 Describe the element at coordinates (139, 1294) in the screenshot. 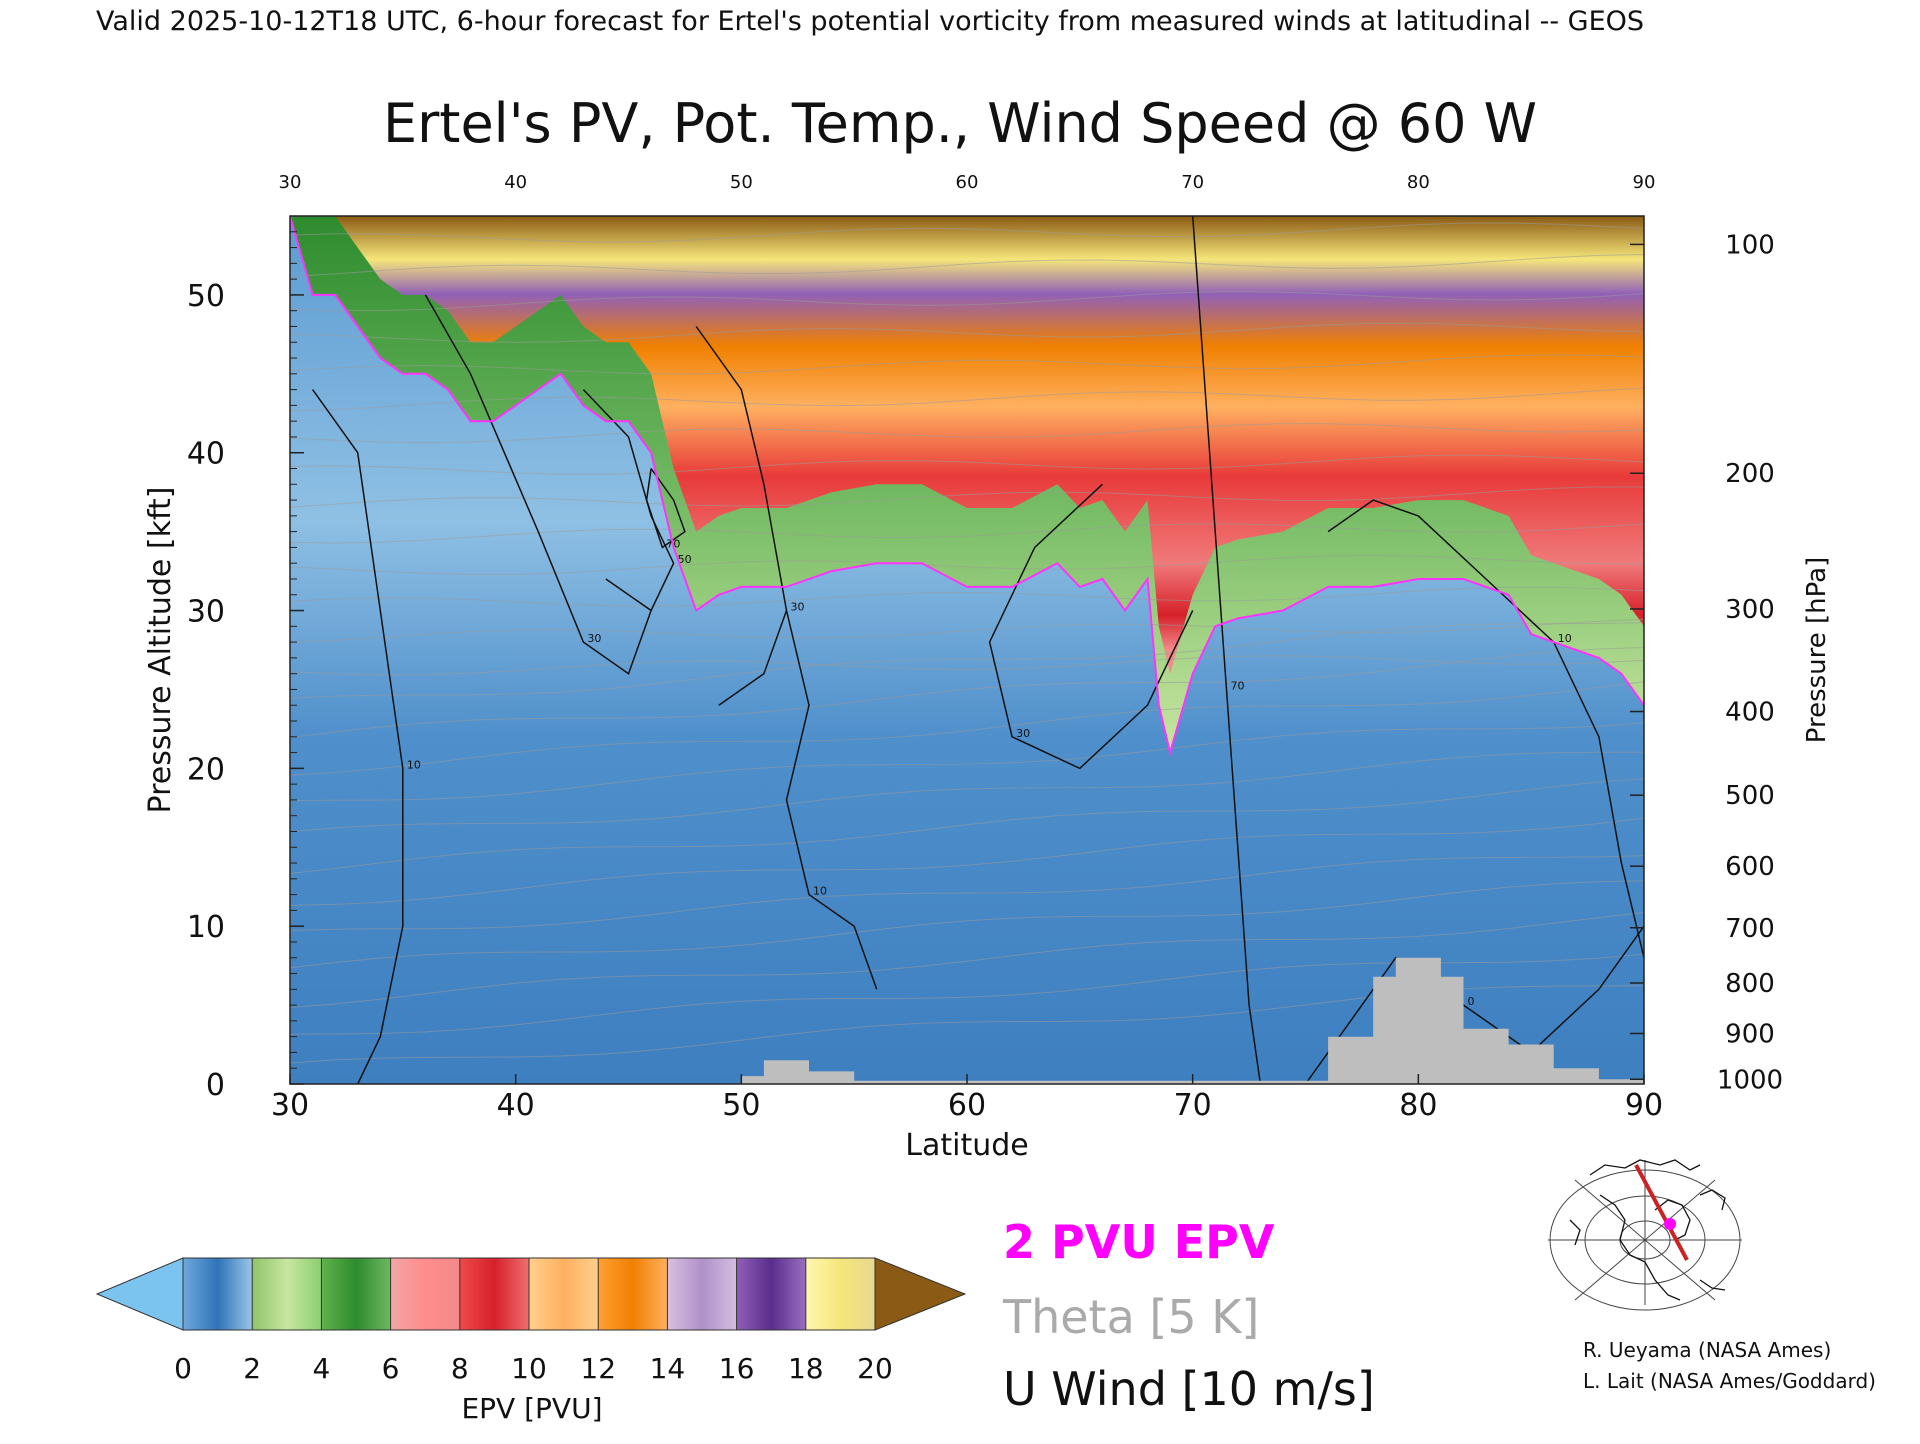

I see `colorbar-under-arrow` at that location.